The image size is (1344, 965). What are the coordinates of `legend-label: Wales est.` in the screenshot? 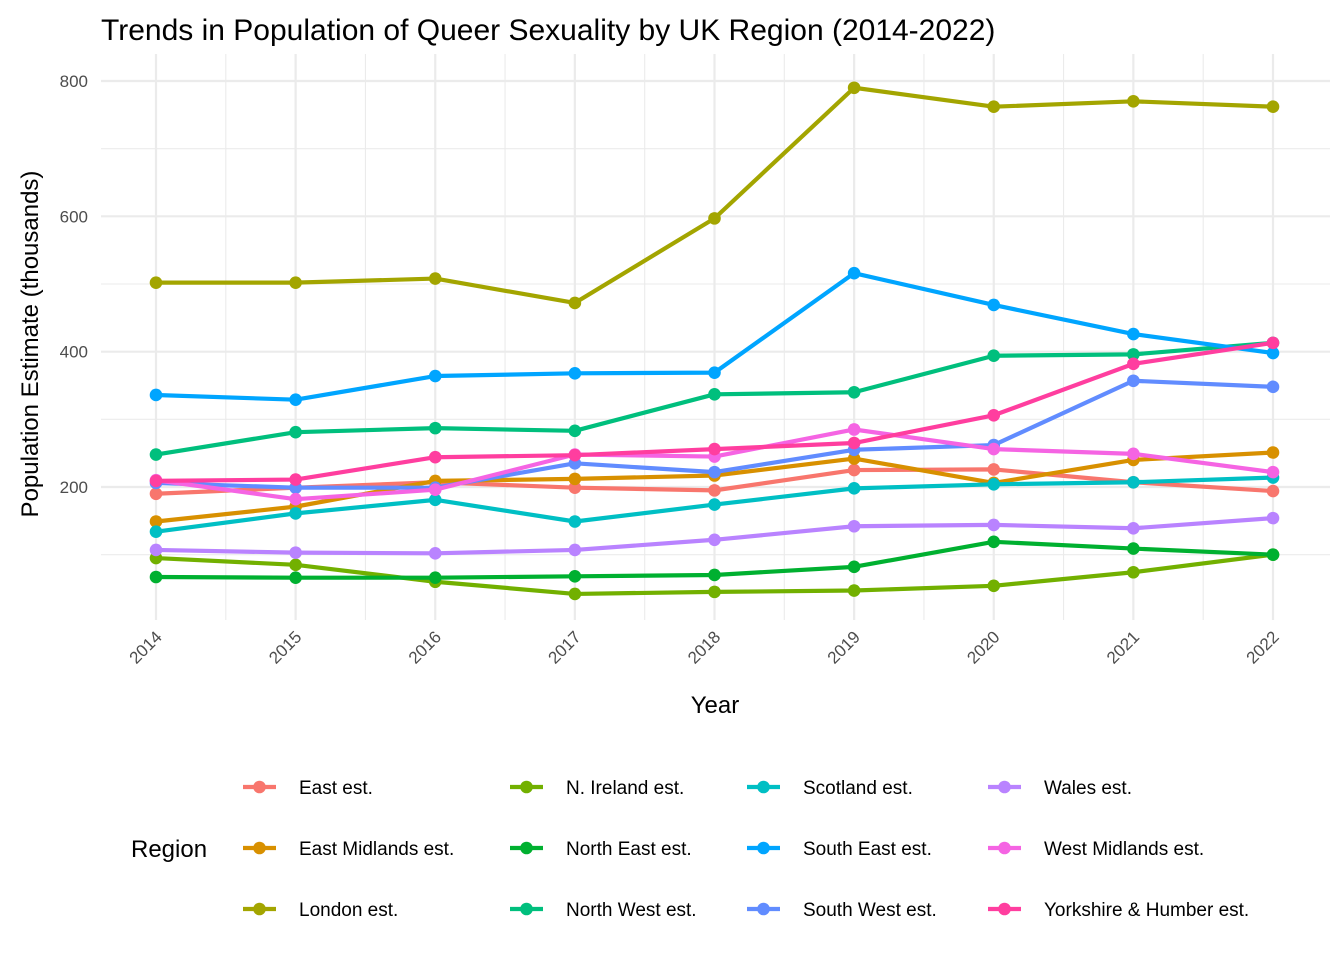 It's located at (1088, 788).